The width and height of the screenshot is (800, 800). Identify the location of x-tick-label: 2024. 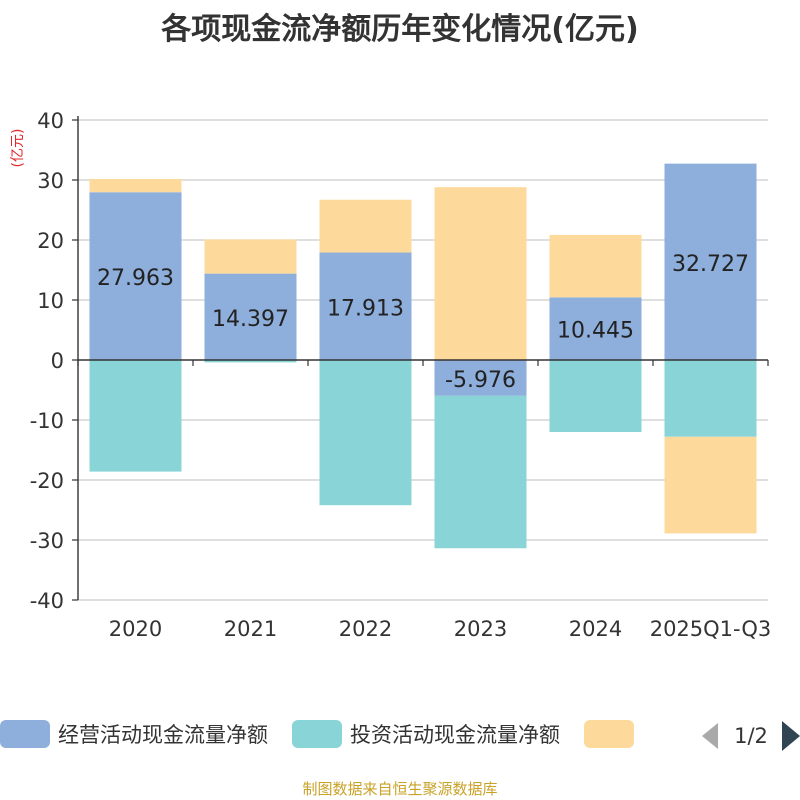
(595, 629).